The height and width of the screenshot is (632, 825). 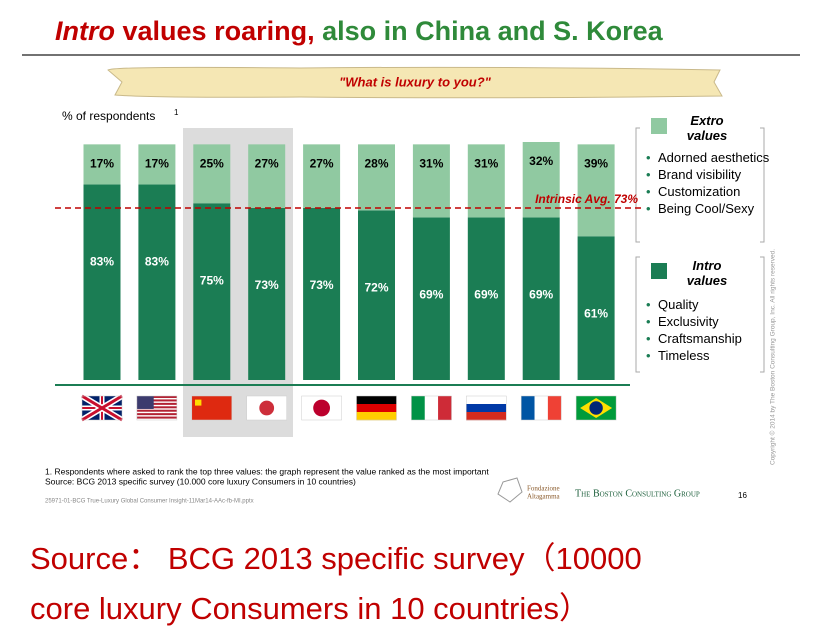 I want to click on title-part: Intro, so click(x=85, y=31).